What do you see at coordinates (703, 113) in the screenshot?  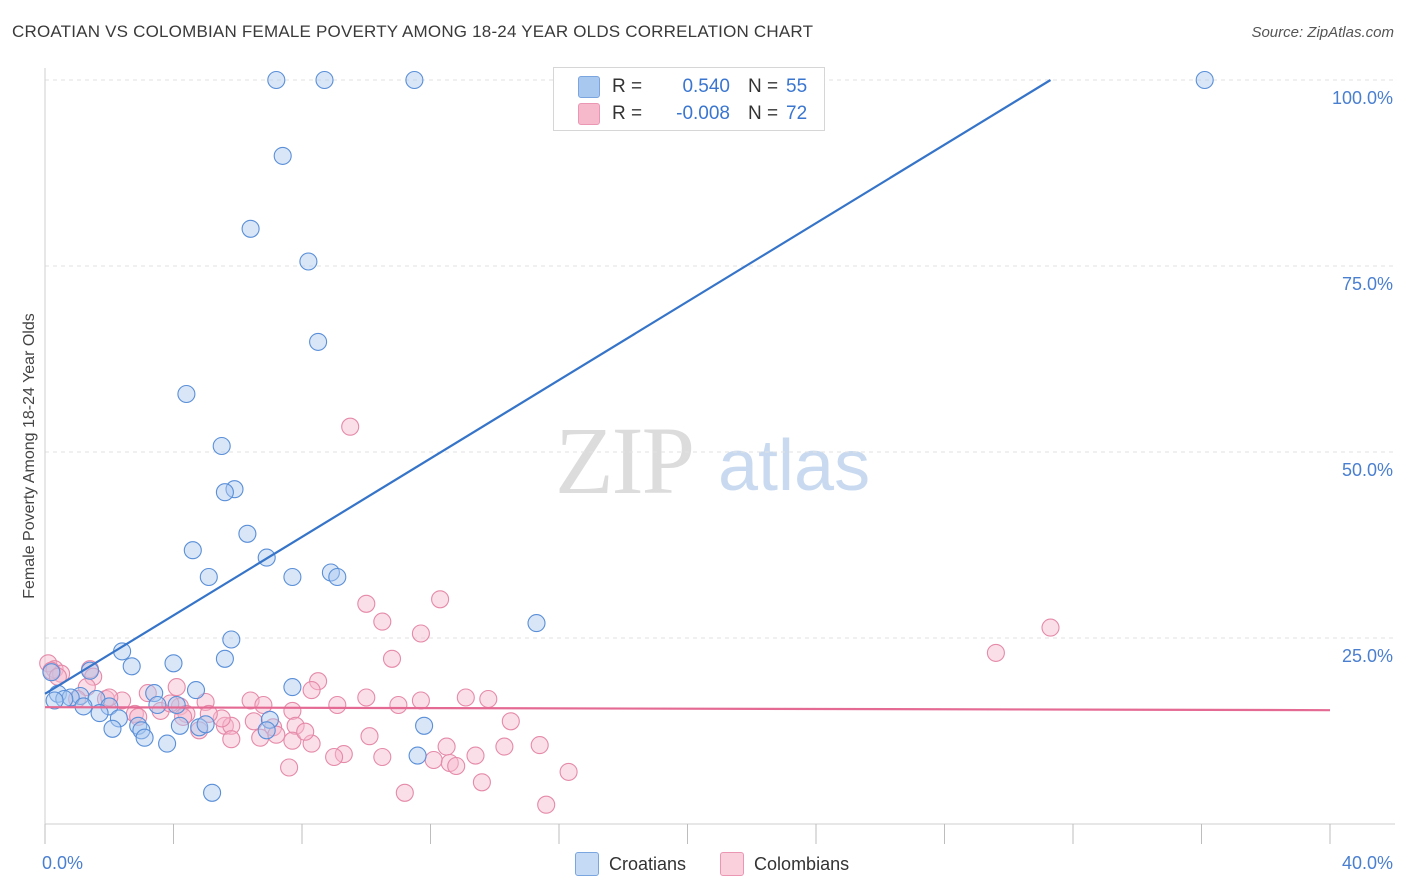 I see `r-value: -0.008` at bounding box center [703, 113].